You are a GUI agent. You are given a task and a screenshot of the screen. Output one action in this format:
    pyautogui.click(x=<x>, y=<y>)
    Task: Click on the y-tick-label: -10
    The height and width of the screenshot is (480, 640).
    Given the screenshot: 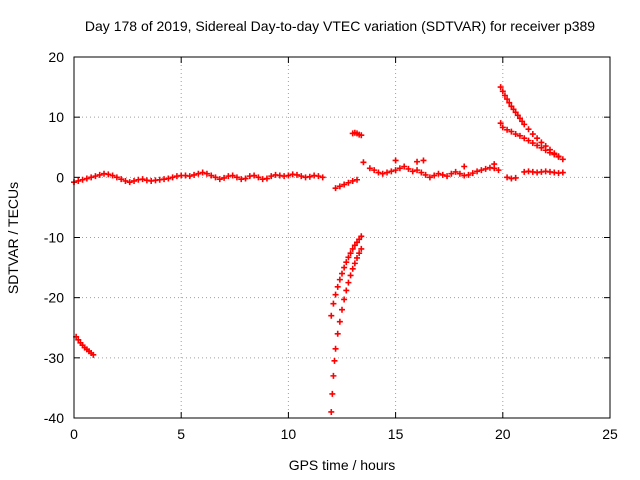 What is the action you would take?
    pyautogui.click(x=54, y=238)
    